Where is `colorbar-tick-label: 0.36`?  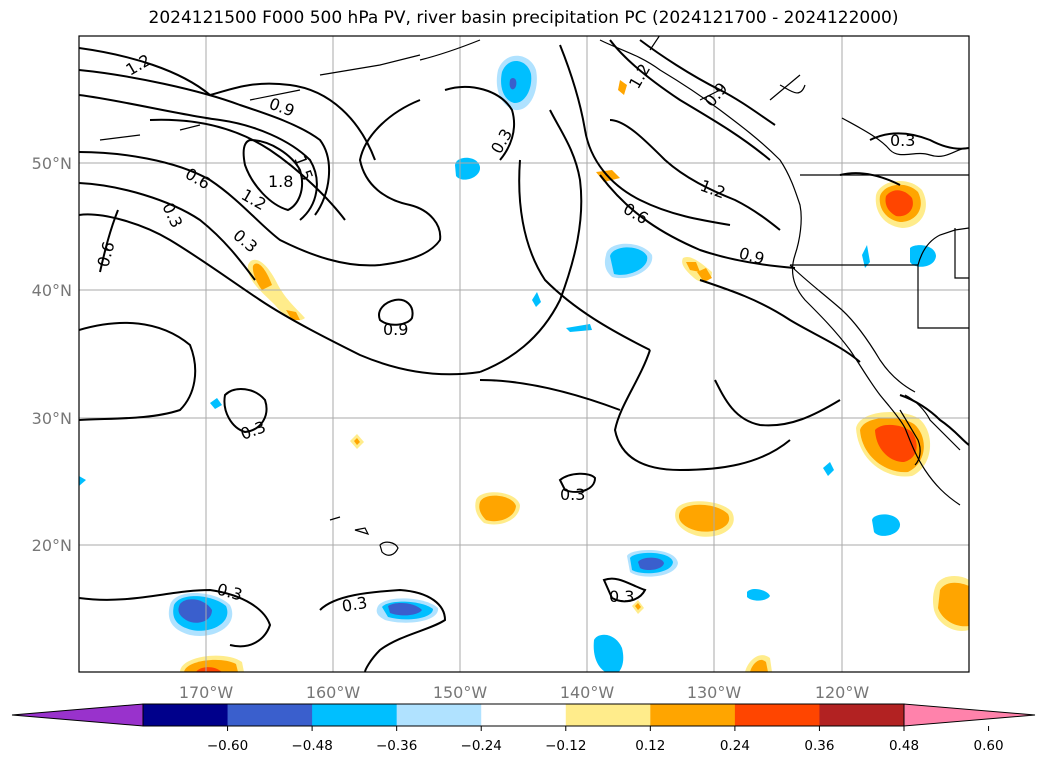 colorbar-tick-label: 0.36 is located at coordinates (819, 746).